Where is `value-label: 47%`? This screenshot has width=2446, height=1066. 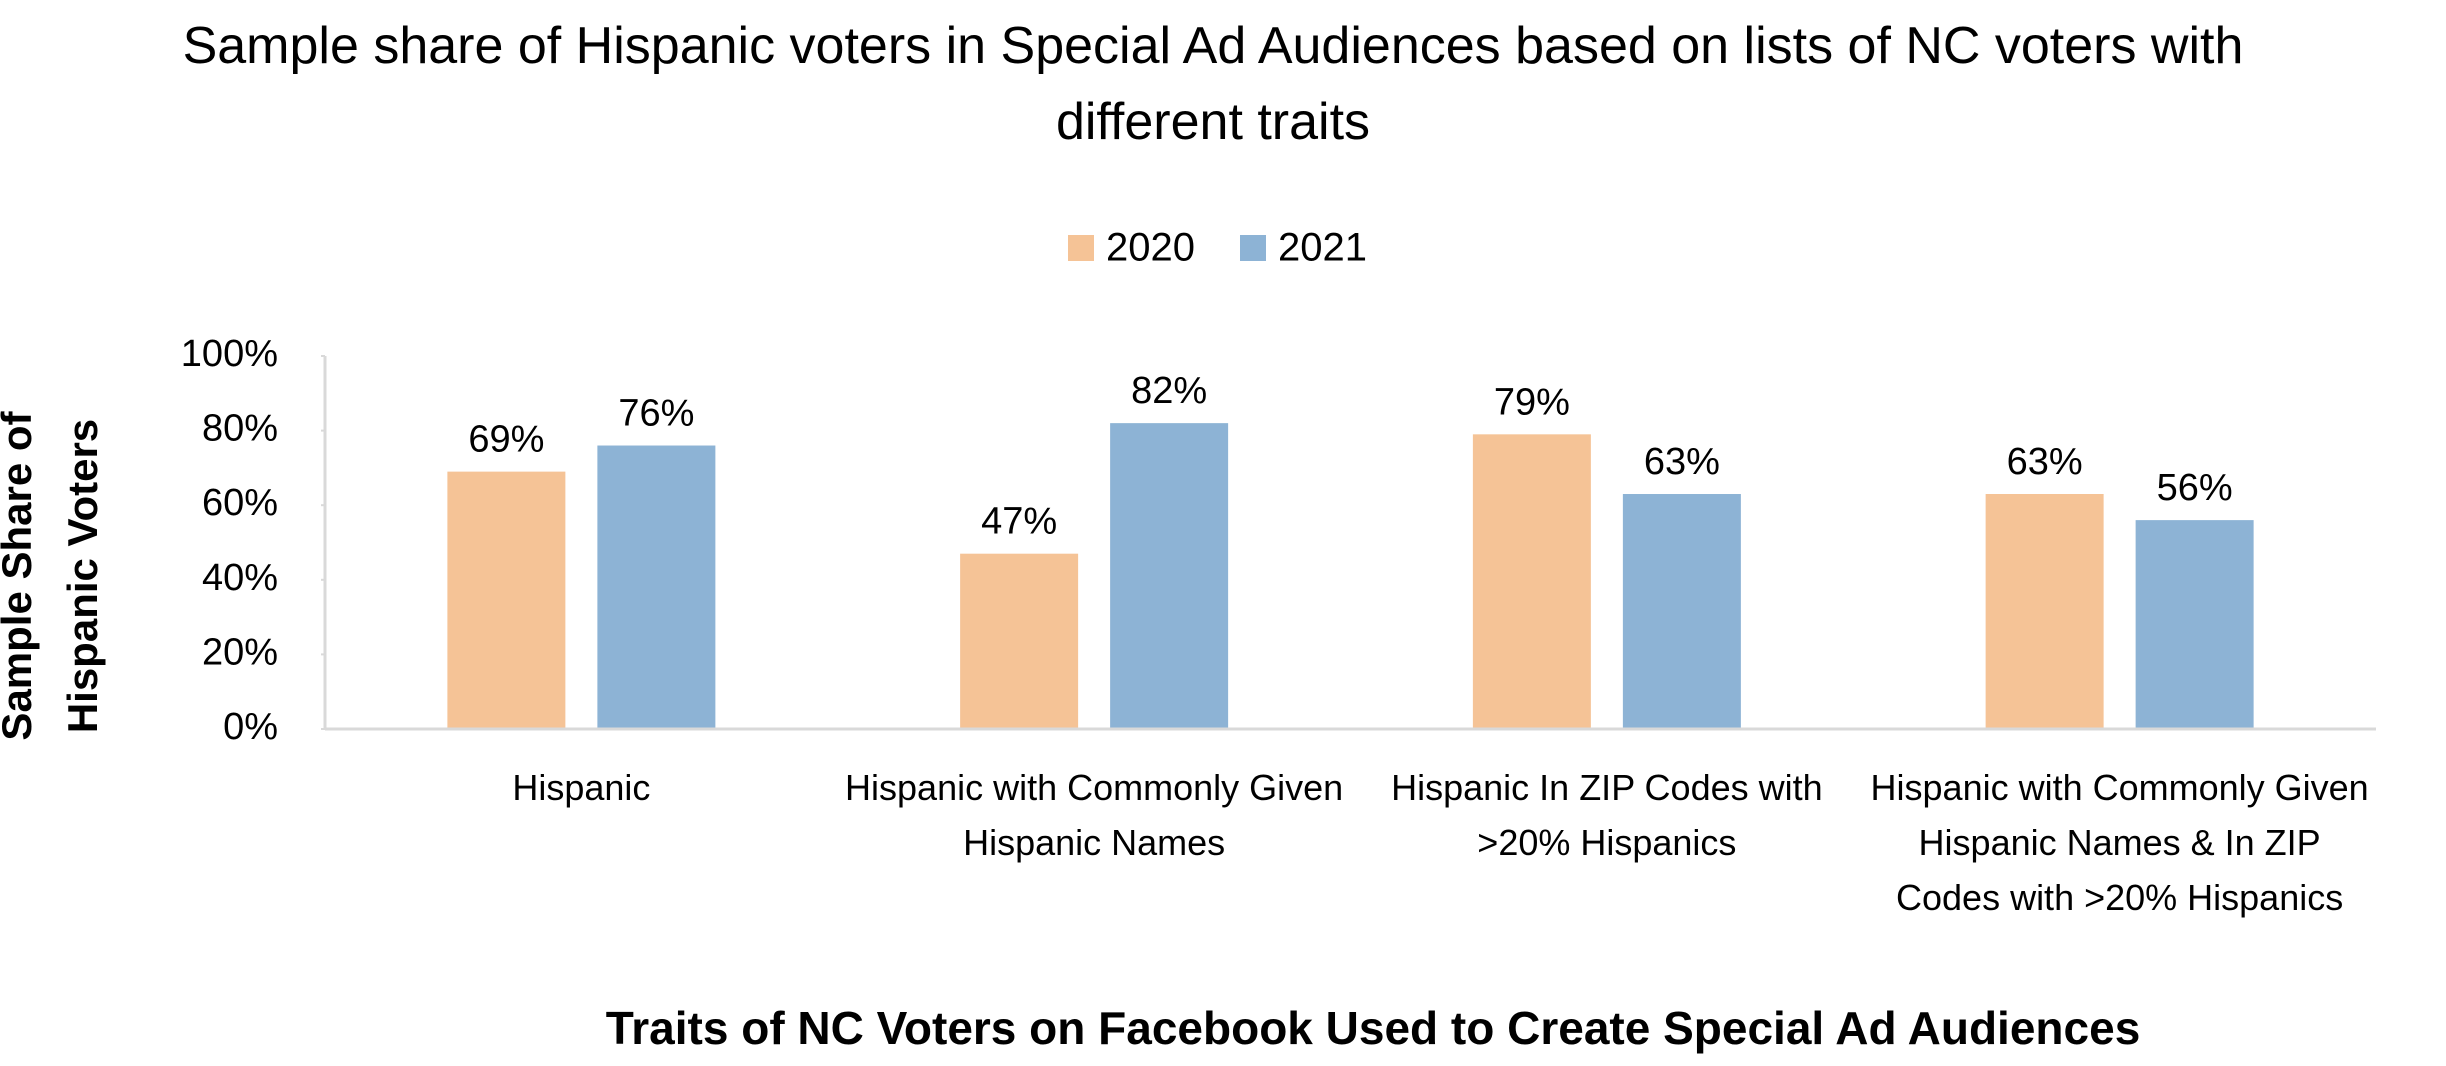 value-label: 47% is located at coordinates (1019, 522).